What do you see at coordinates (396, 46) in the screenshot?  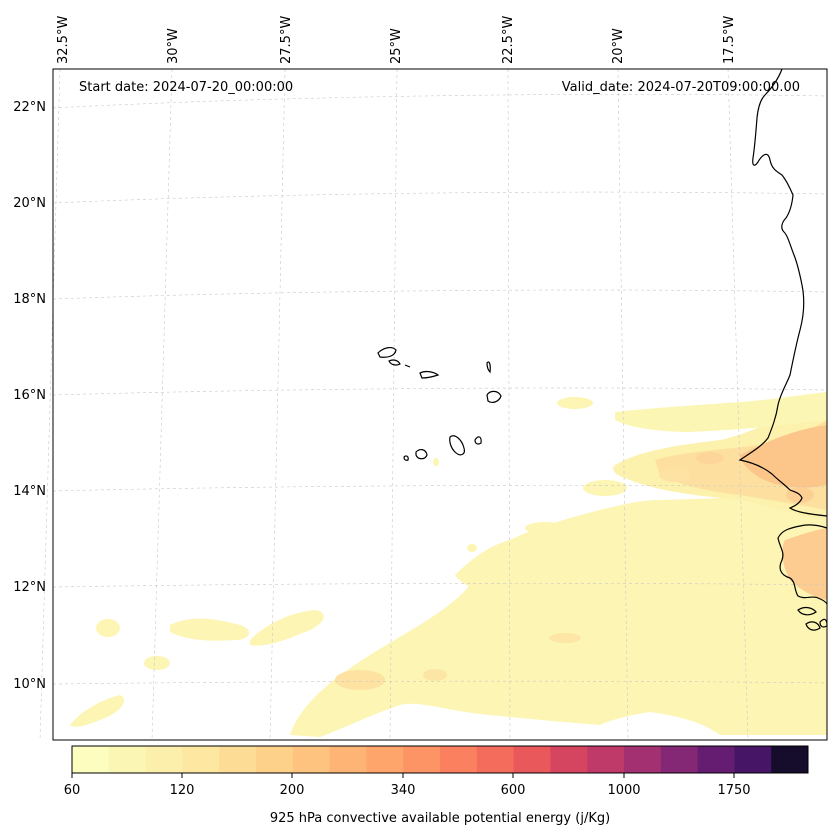 I see `lon-label: 25°W` at bounding box center [396, 46].